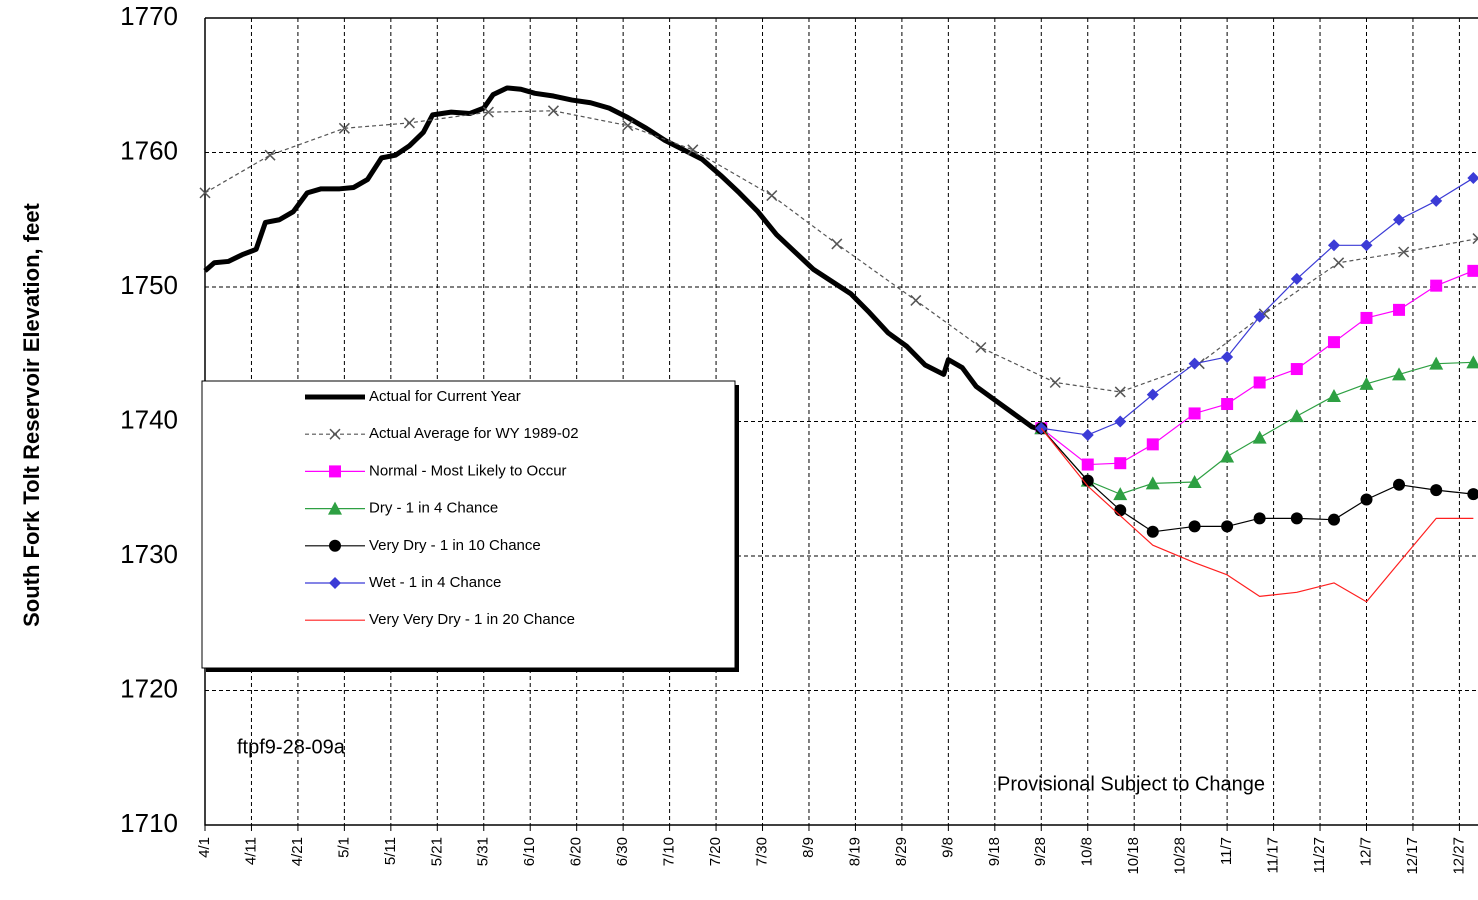 The height and width of the screenshot is (900, 1478). I want to click on x-tick-label: 5/21, so click(436, 851).